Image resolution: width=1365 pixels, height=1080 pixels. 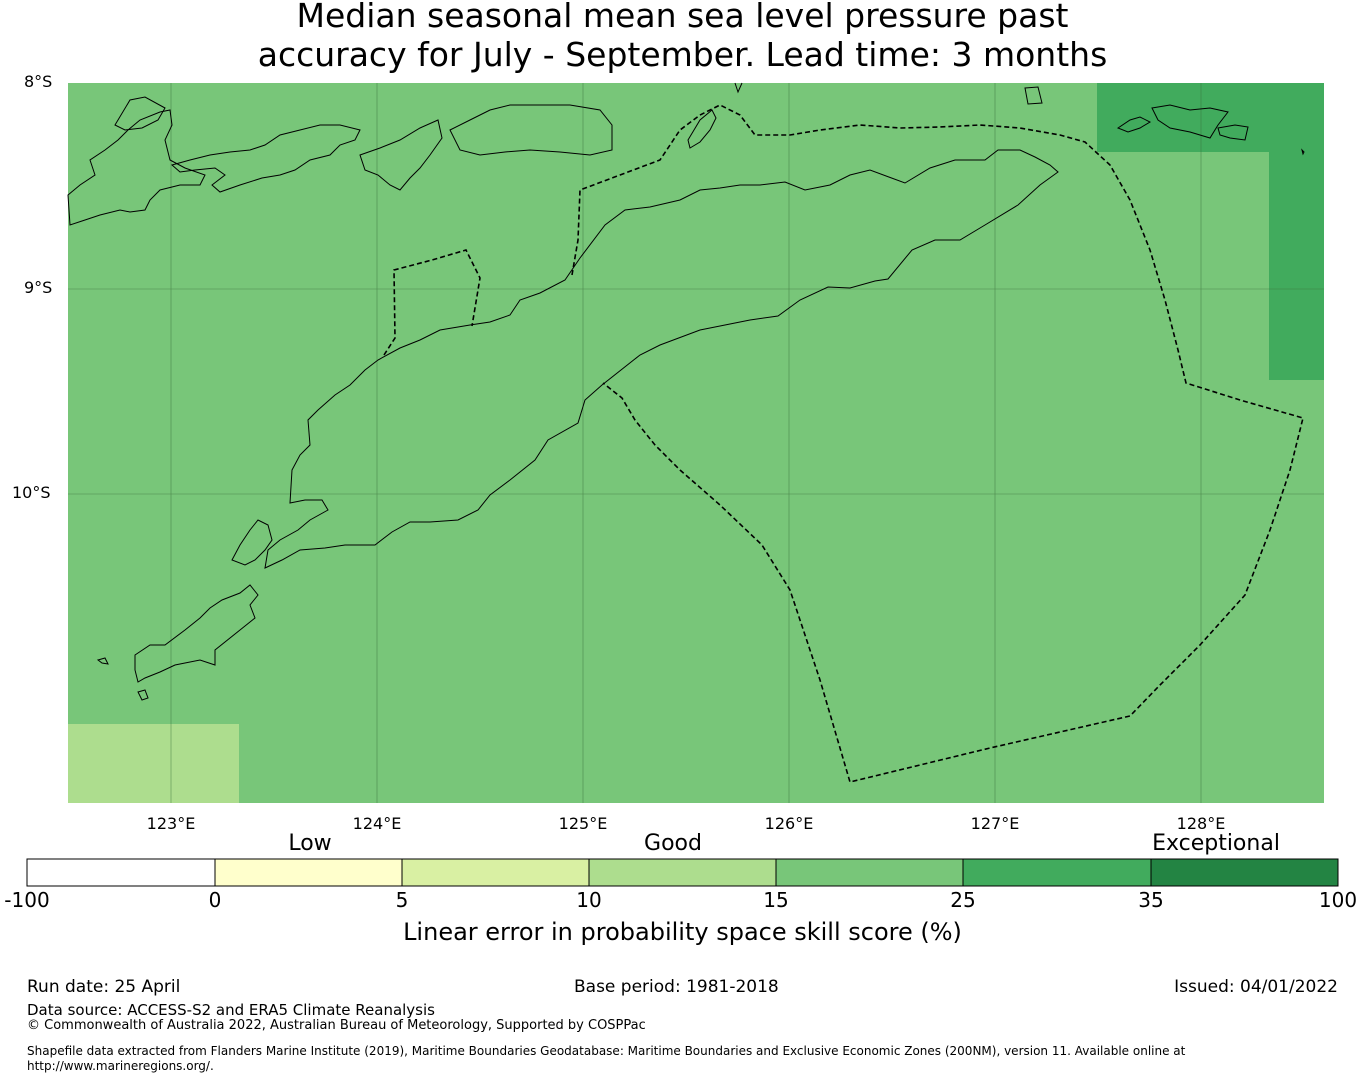 What do you see at coordinates (31, 492) in the screenshot?
I see `lat-label-10s: 10°S` at bounding box center [31, 492].